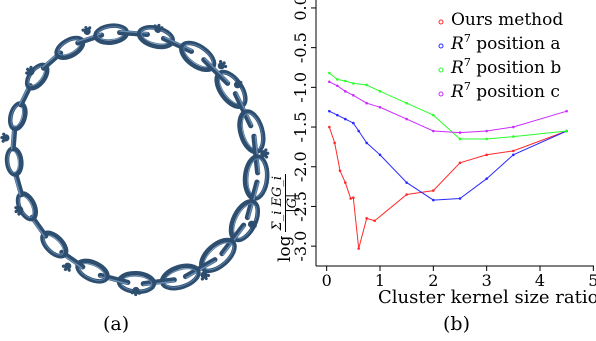 The width and height of the screenshot is (596, 341). Describe the element at coordinates (292, 203) in the screenshot. I see `y-axis-label-denominator: |G|` at that location.